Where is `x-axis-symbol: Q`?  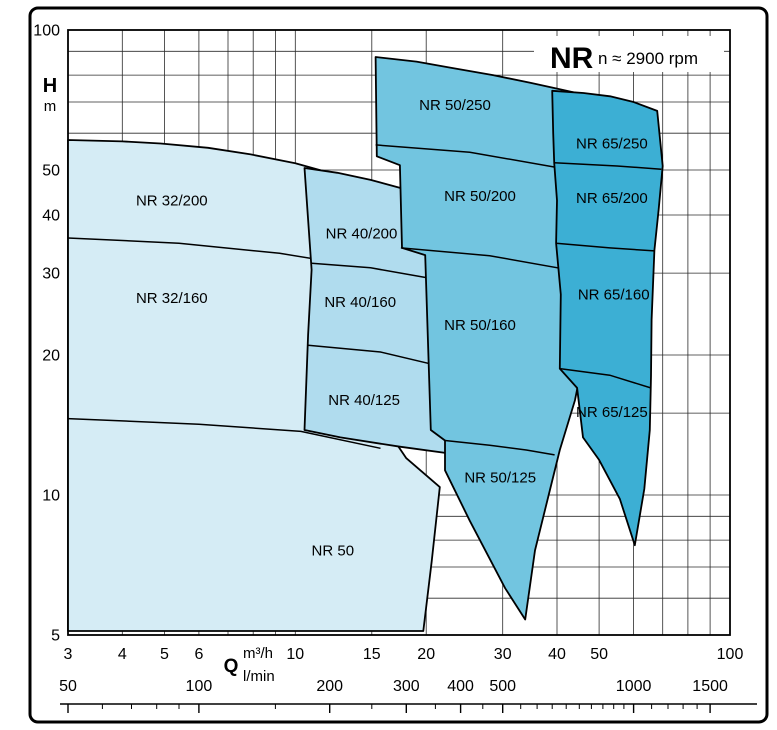 x-axis-symbol: Q is located at coordinates (231, 666).